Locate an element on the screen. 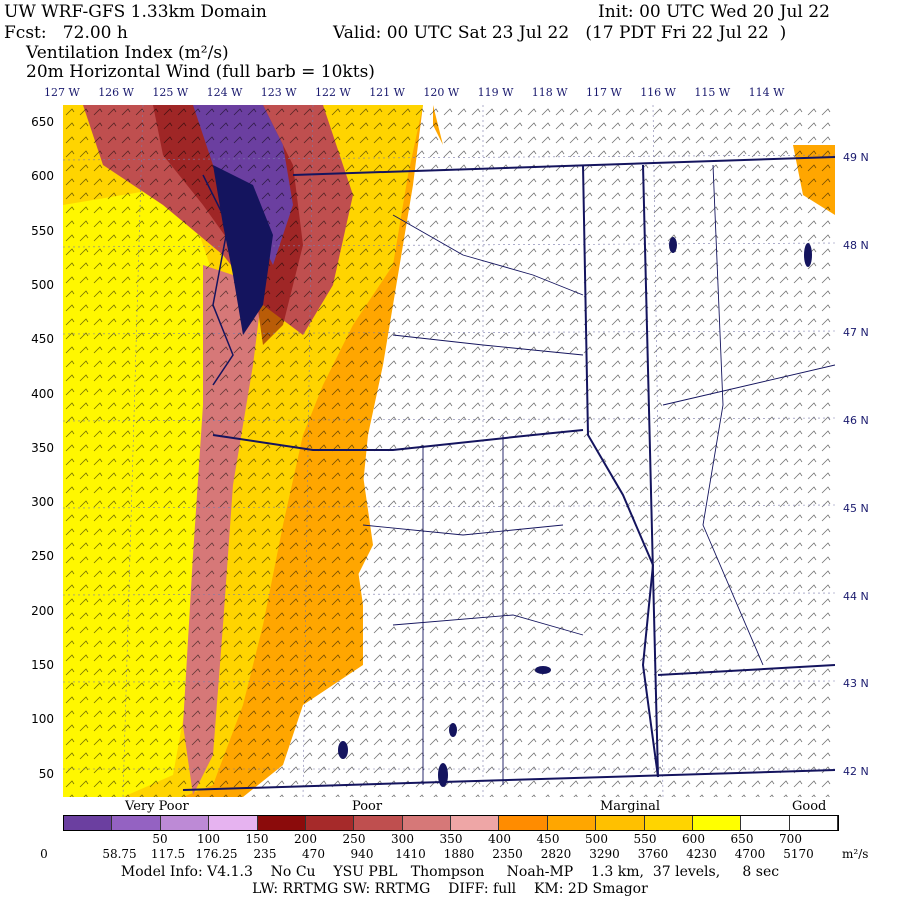 Image resolution: width=900 pixels, height=900 pixels. longitude-label: 115 W is located at coordinates (712, 92).